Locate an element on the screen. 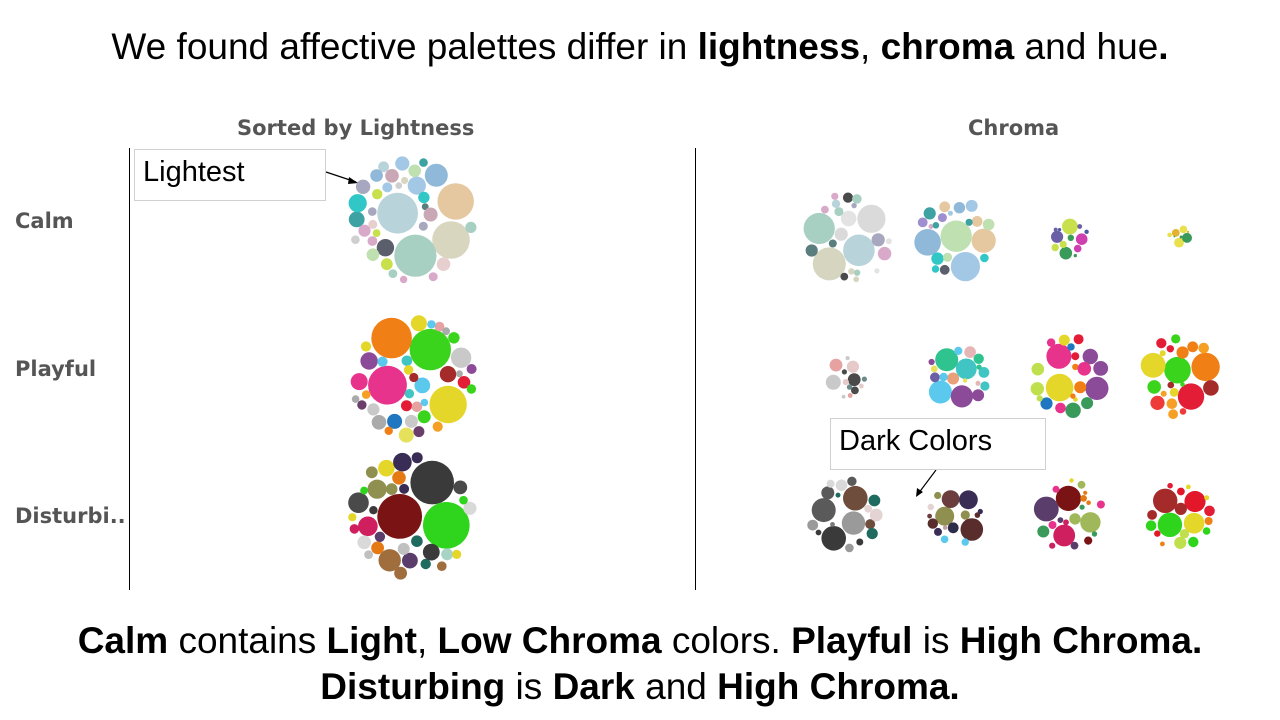 The height and width of the screenshot is (720, 1280). left-panel-axis-line is located at coordinates (129, 369).